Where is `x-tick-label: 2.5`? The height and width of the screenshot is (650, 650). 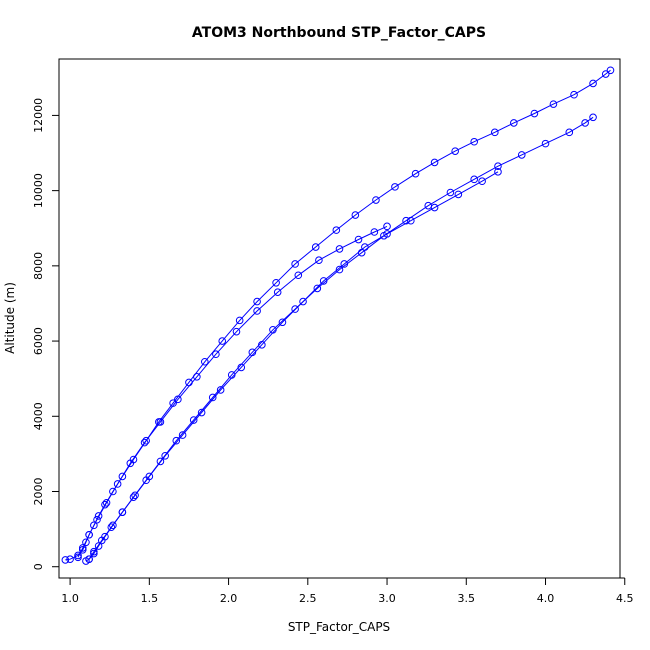
x-tick-label: 2.5 is located at coordinates (308, 598).